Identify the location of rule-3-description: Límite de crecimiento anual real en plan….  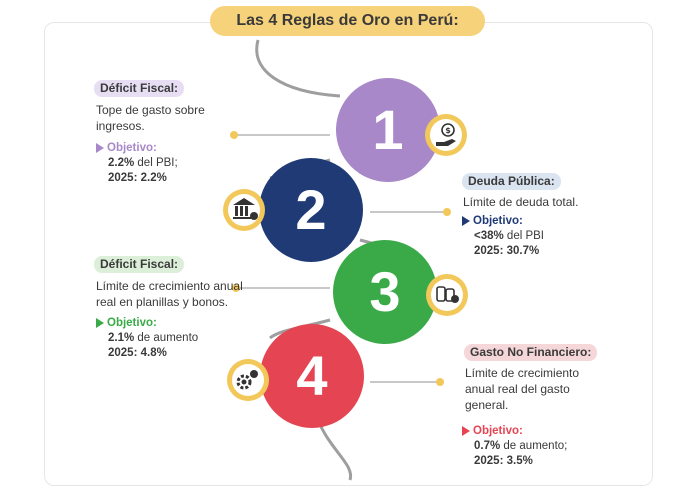
(169, 294).